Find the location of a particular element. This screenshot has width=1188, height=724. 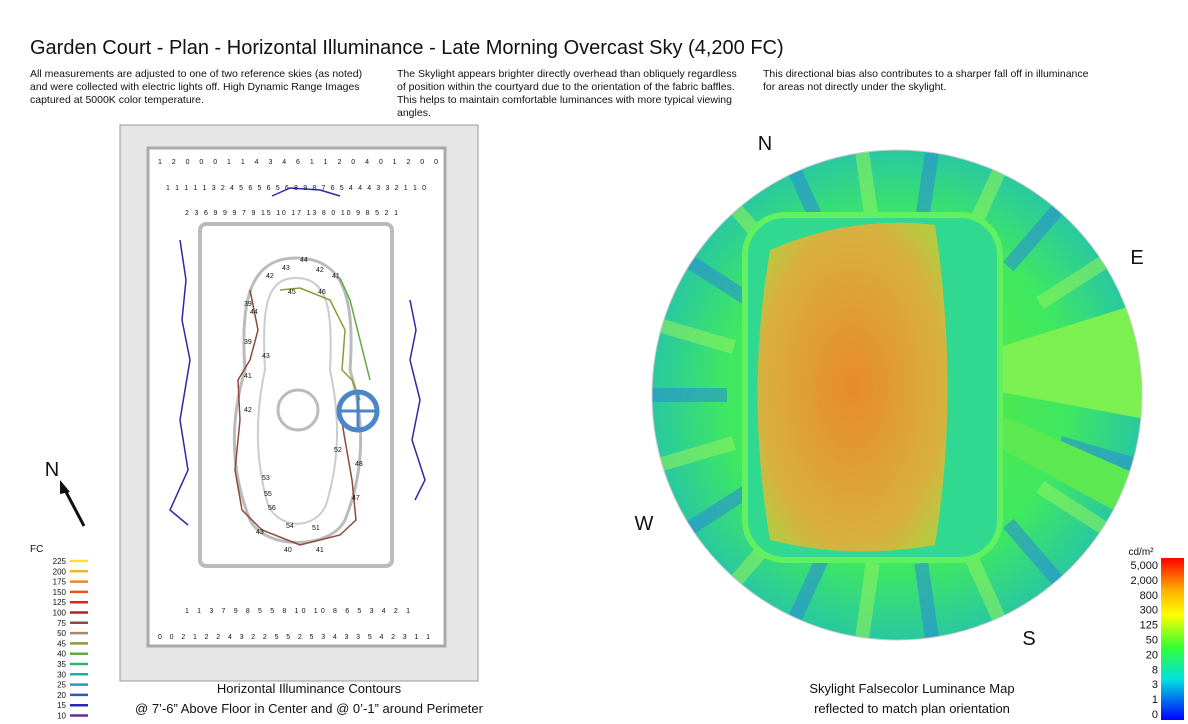

fountain-outline is located at coordinates (297, 400).